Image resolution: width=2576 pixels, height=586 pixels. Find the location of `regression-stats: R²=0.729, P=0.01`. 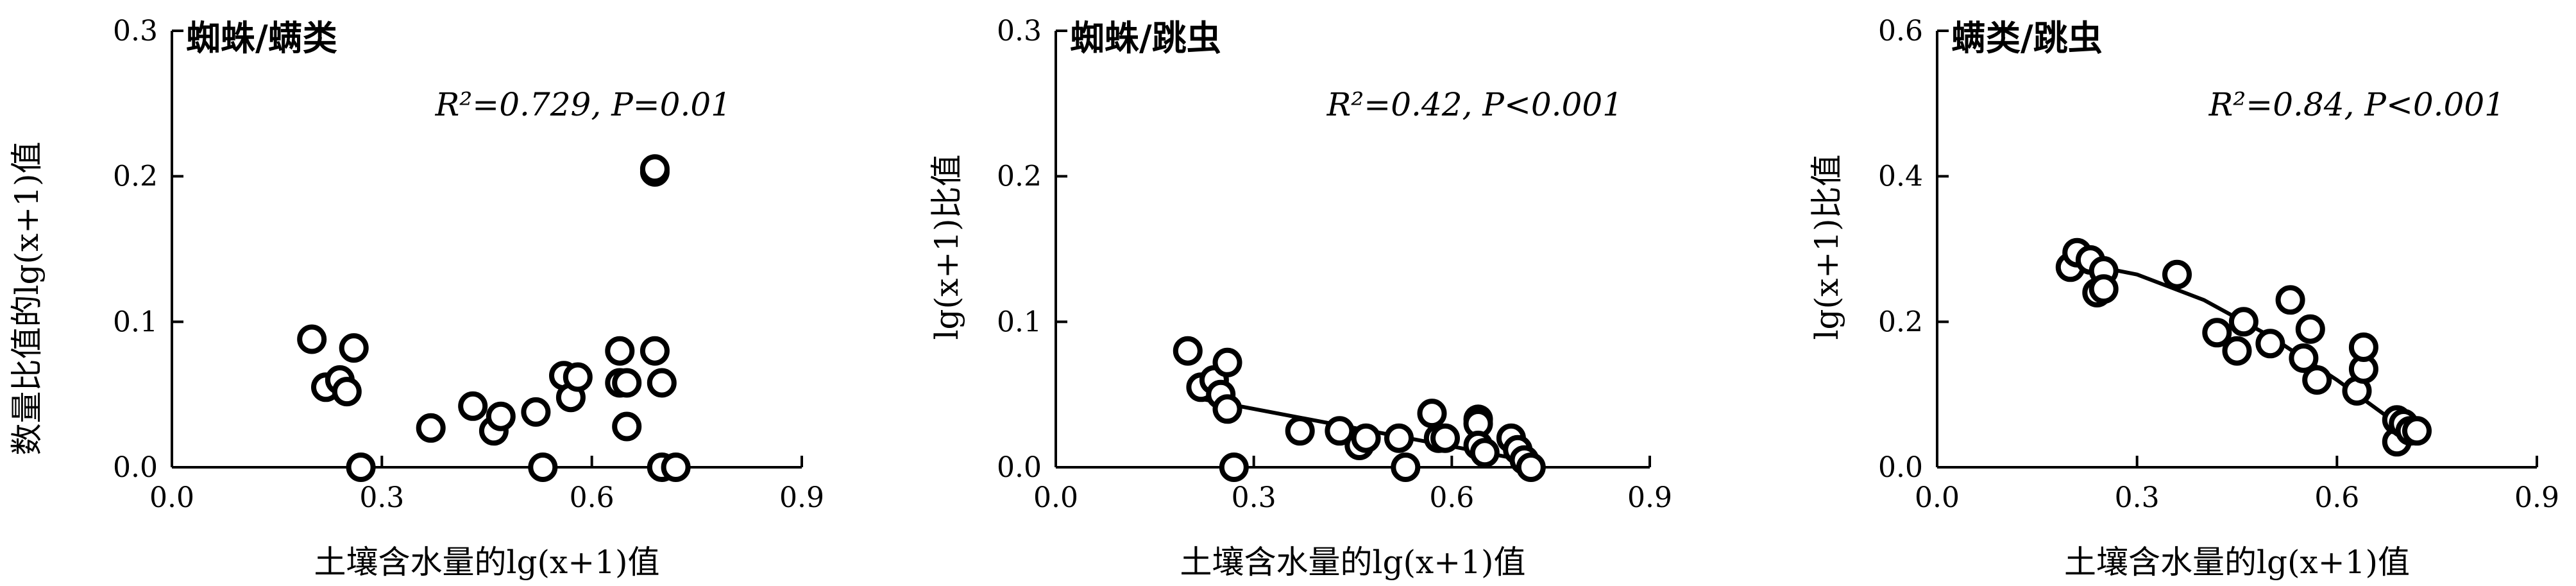

regression-stats: R²=0.729, P=0.01 is located at coordinates (583, 104).